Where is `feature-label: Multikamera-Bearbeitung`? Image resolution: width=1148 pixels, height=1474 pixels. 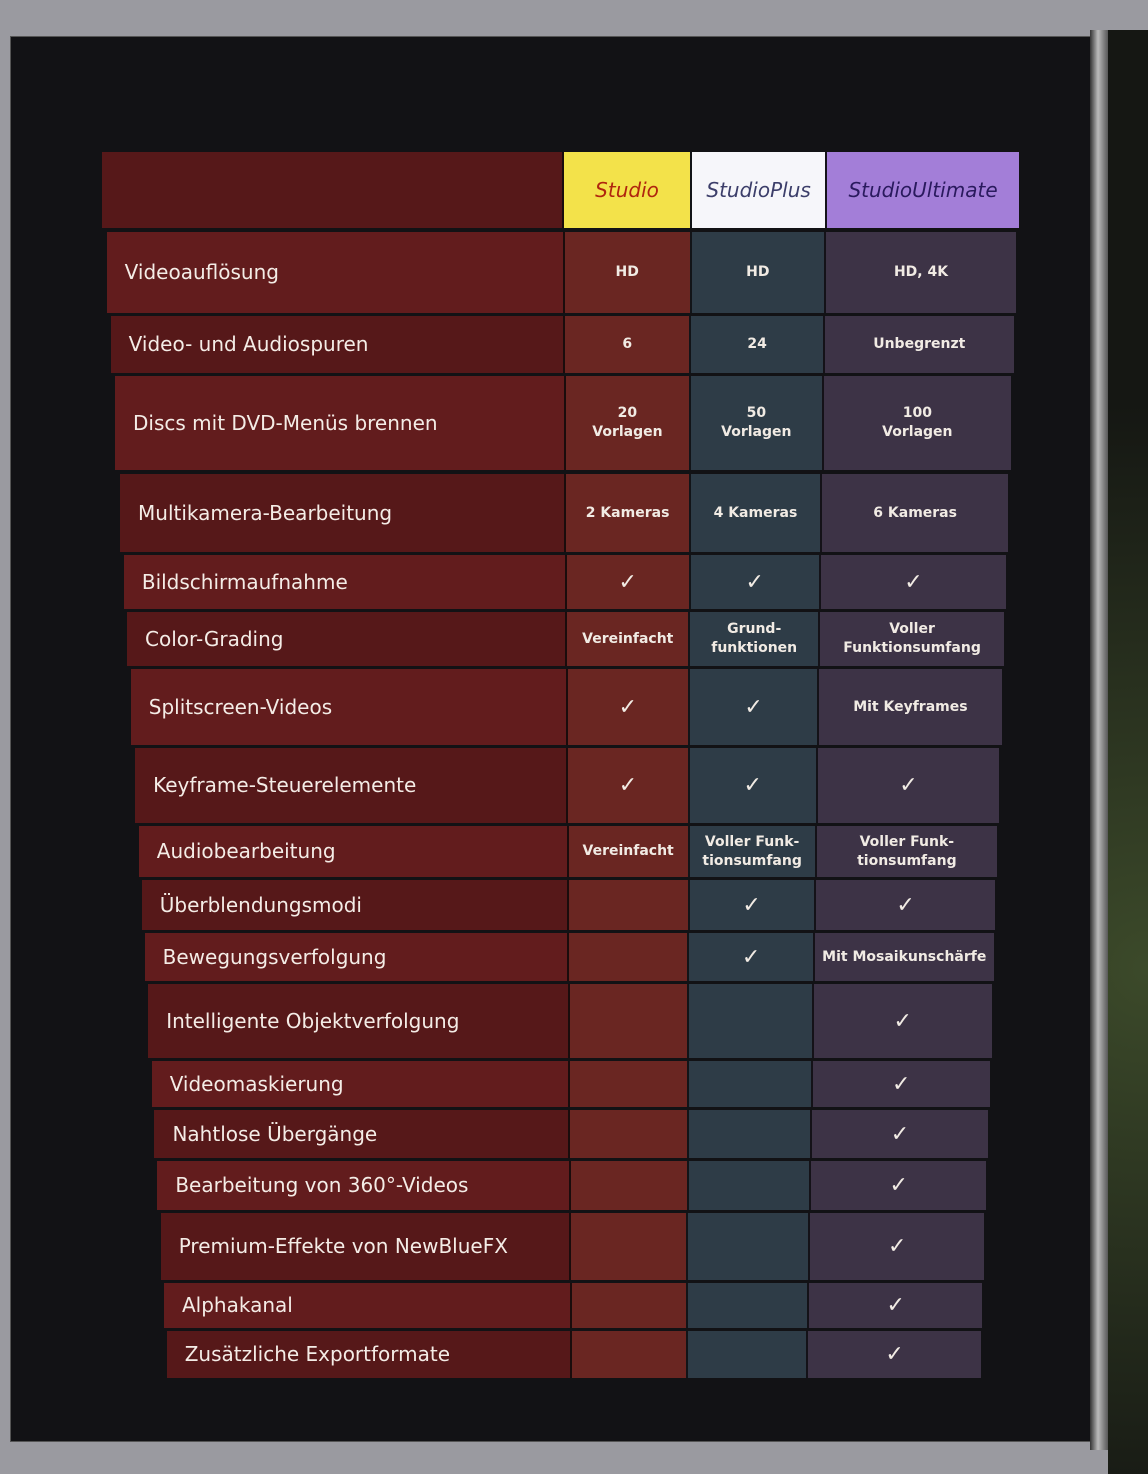
feature-label: Multikamera-Bearbeitung is located at coordinates (342, 513).